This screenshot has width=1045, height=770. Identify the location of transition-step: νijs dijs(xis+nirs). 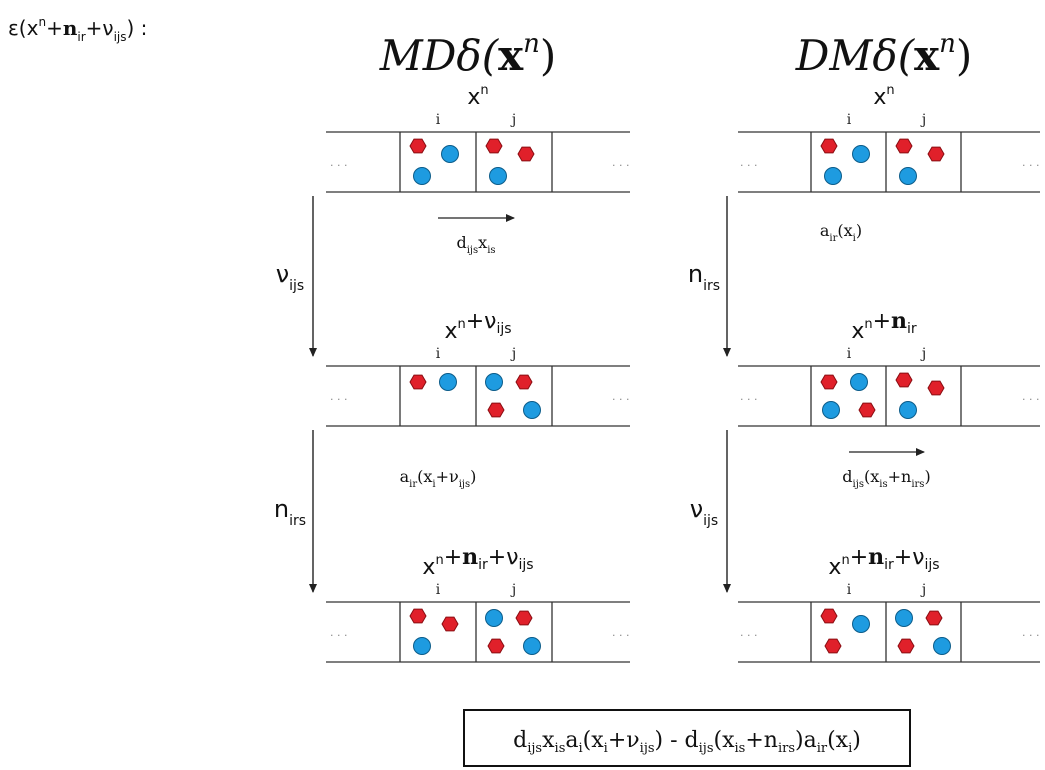
(810, 511).